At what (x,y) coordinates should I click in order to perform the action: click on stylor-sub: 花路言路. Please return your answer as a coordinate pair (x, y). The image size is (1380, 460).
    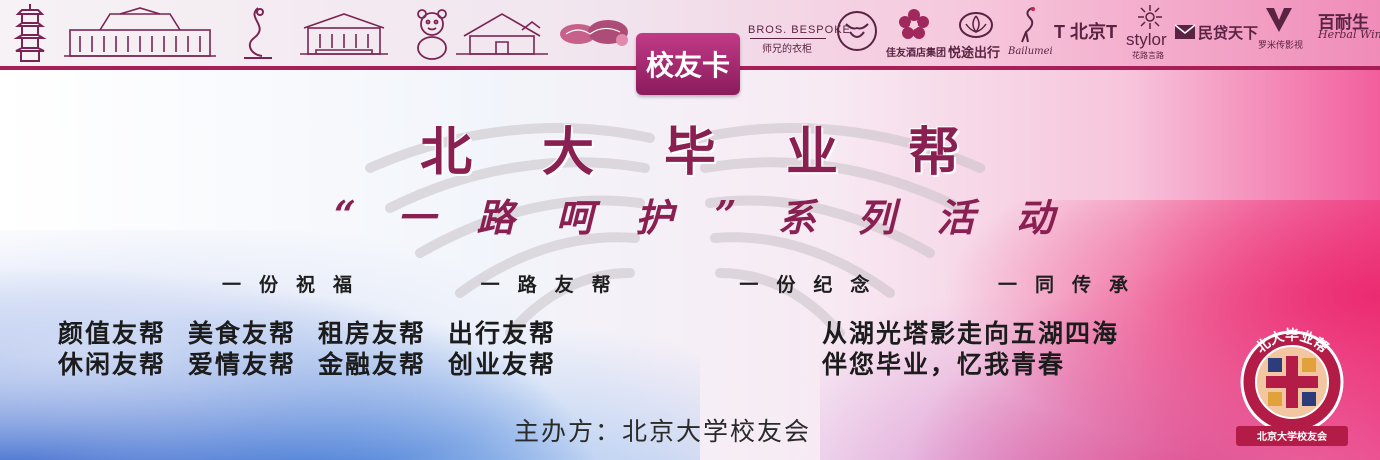
    Looking at the image, I should click on (1148, 55).